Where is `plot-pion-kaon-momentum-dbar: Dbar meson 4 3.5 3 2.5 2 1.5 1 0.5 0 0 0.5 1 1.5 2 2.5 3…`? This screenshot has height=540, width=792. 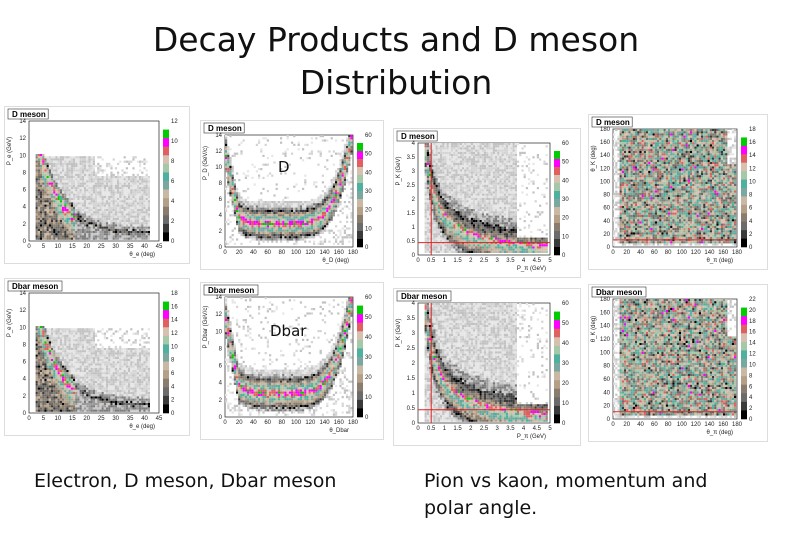 plot-pion-kaon-momentum-dbar: Dbar meson 4 3.5 3 2.5 2 1.5 1 0.5 0 0 0.5 1 1.5 2 2.5 3… is located at coordinates (487, 367).